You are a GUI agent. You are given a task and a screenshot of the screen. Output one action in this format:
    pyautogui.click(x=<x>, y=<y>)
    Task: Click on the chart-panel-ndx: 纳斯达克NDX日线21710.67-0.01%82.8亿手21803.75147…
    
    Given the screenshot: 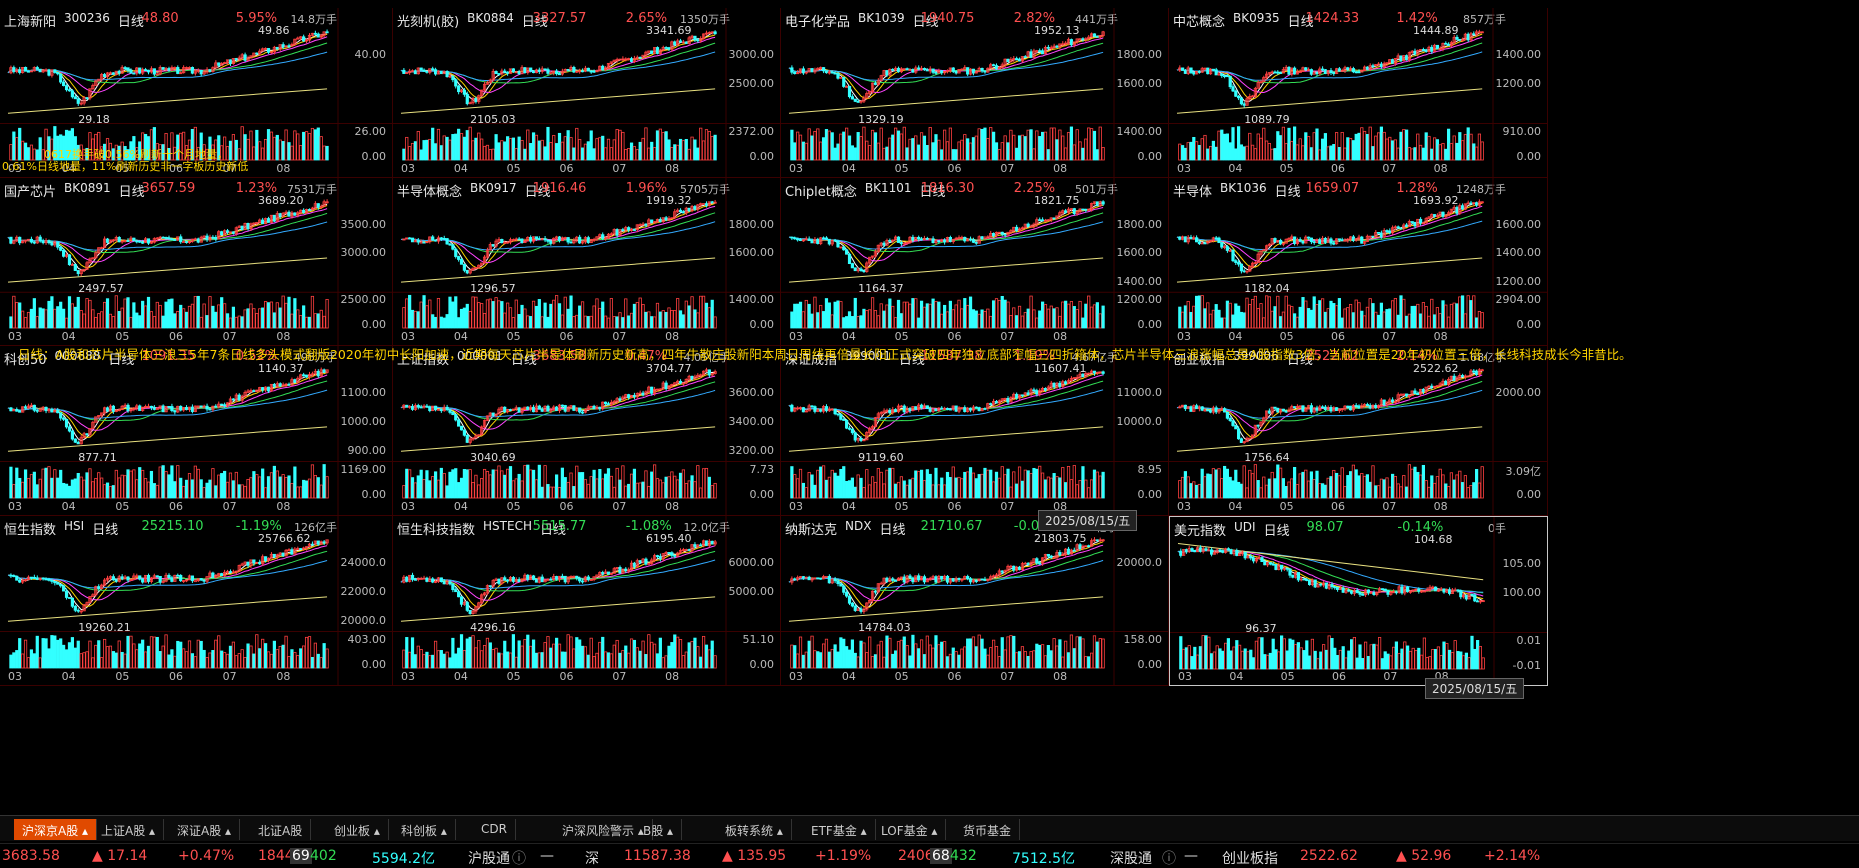 What is the action you would take?
    pyautogui.click(x=975, y=601)
    